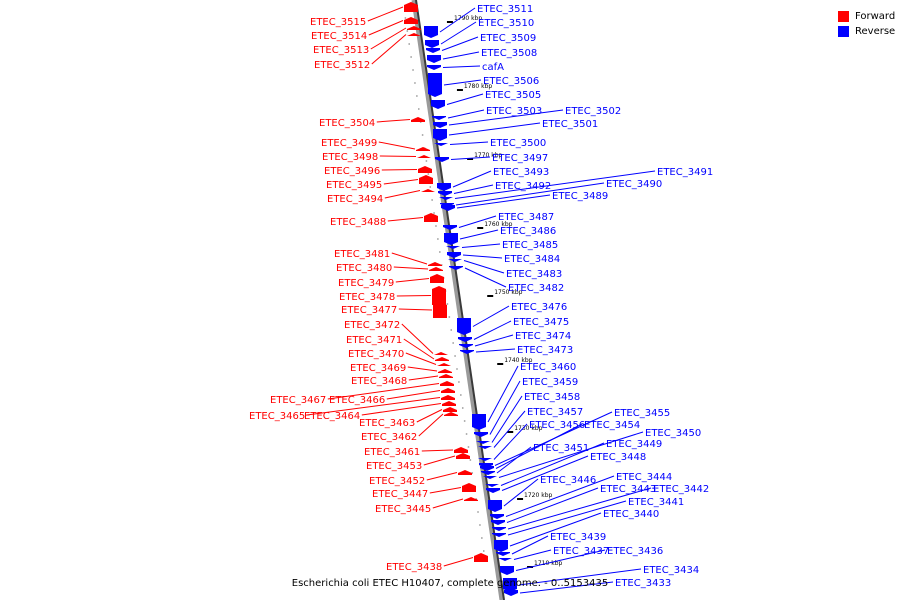 This screenshot has height=600, width=900. Describe the element at coordinates (342, 65) in the screenshot. I see `forward-gene-label: ETEC_3512` at that location.